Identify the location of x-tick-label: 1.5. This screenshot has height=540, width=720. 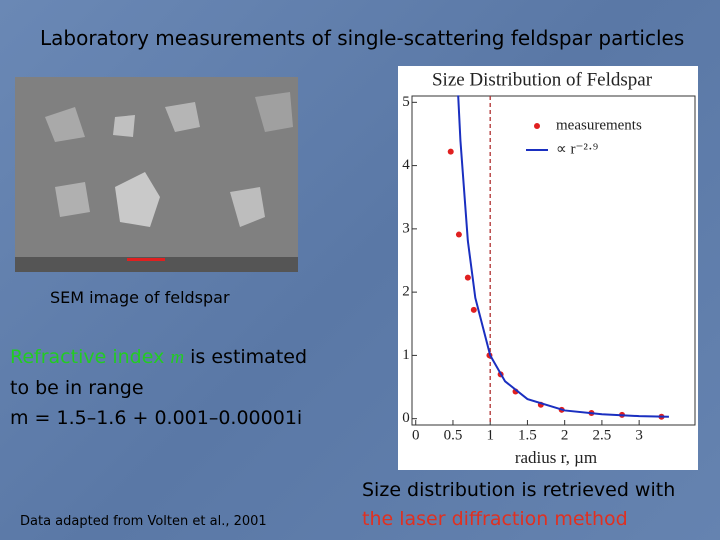
(527, 435).